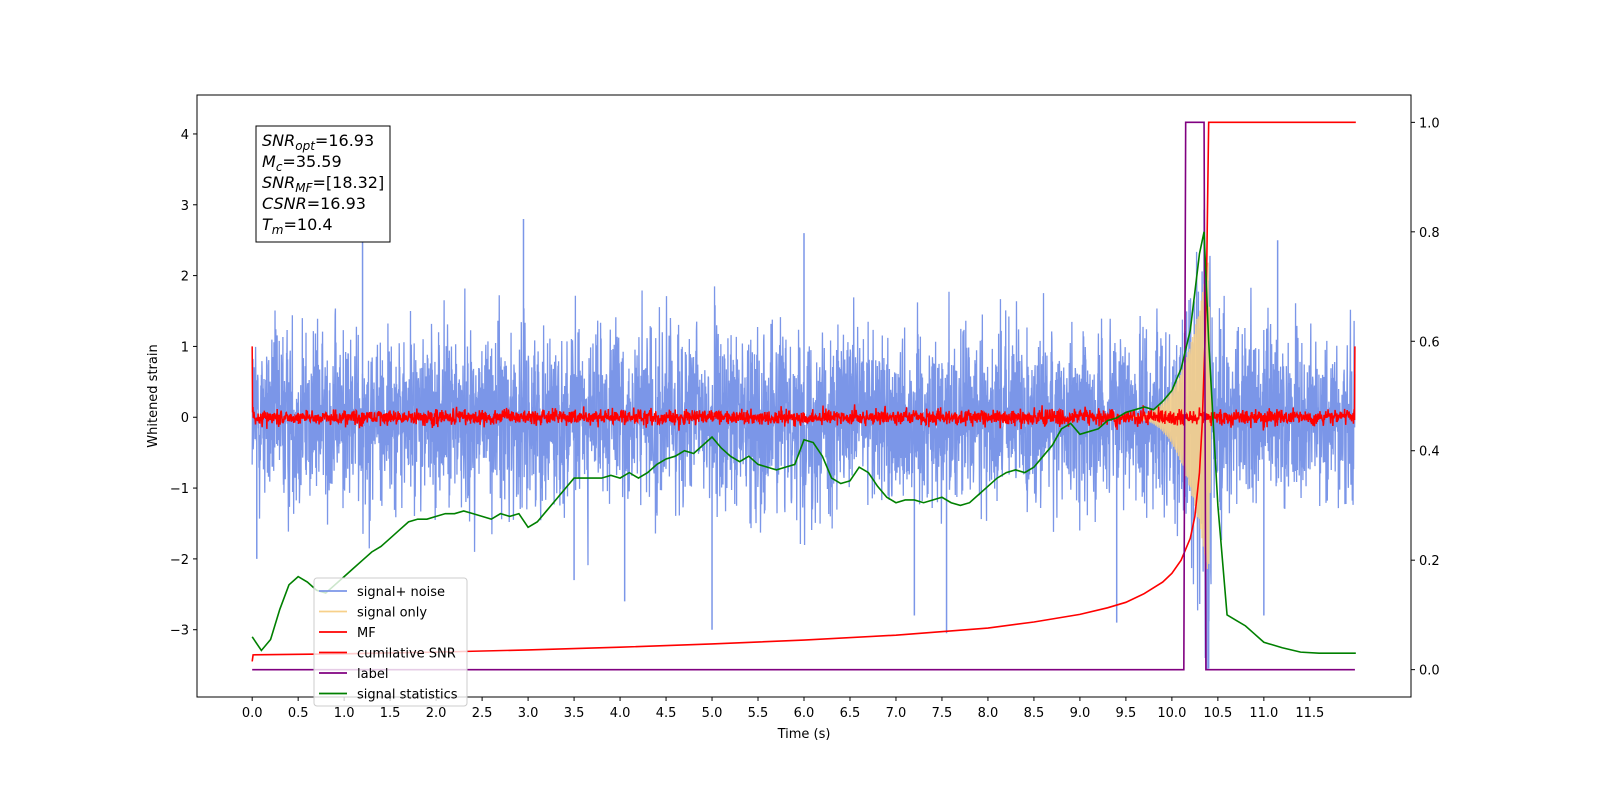 This screenshot has width=1600, height=800. What do you see at coordinates (185, 418) in the screenshot?
I see `y-tick-label: 0` at bounding box center [185, 418].